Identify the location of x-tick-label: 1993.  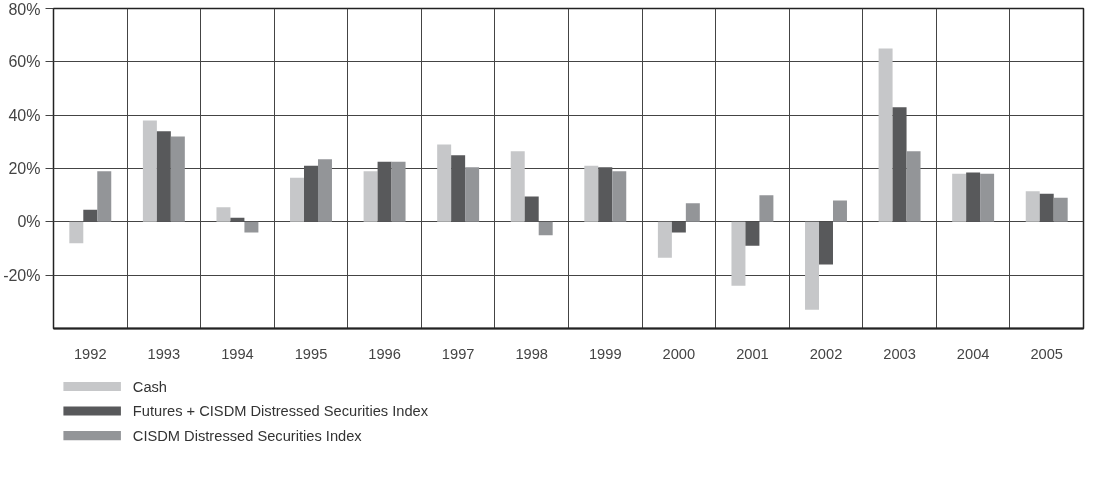
(164, 353).